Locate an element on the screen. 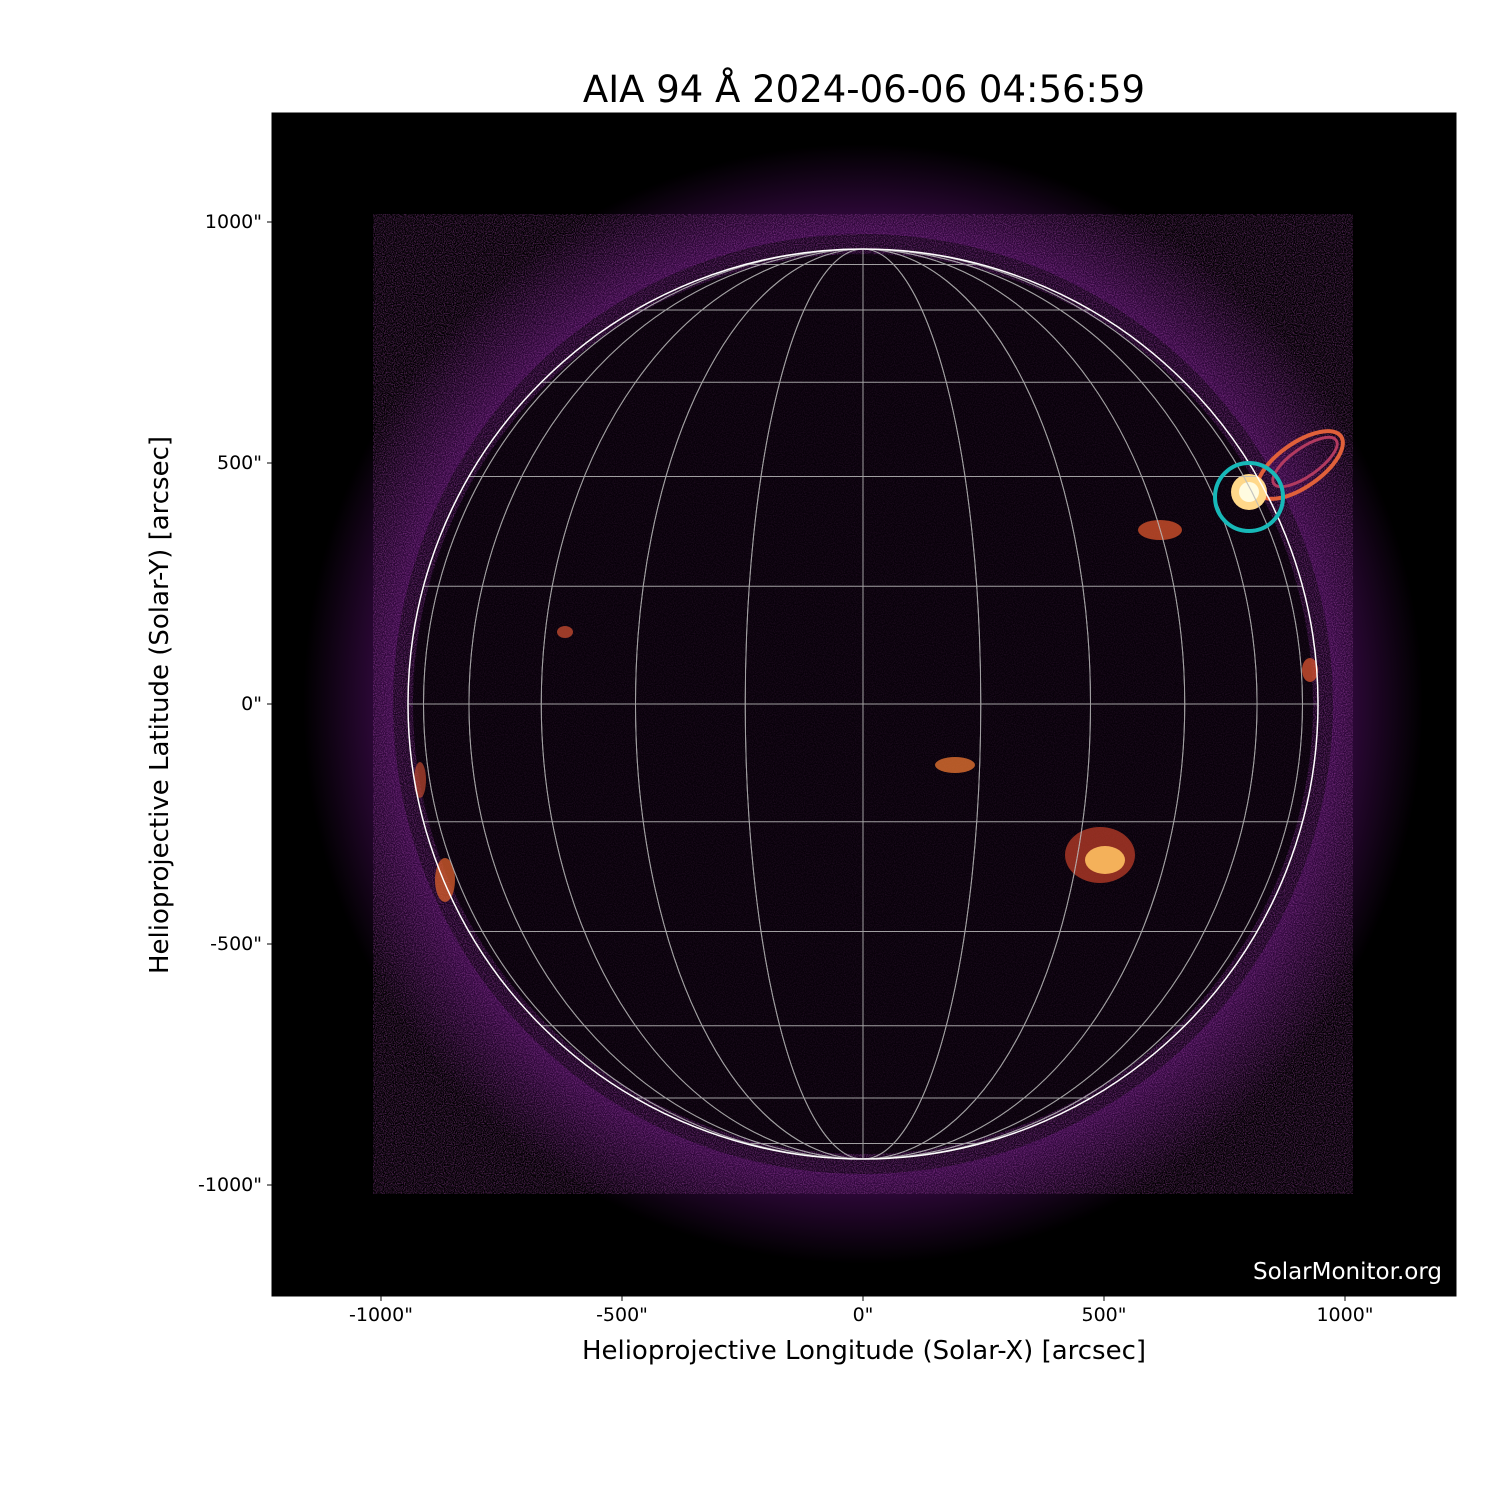 This screenshot has height=1500, width=1500. x-tick-label: -1000" is located at coordinates (381, 1315).